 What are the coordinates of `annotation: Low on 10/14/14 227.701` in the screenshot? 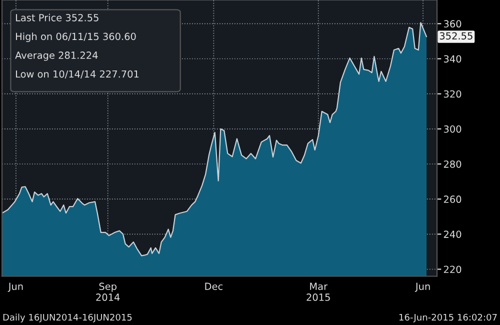 It's located at (77, 74).